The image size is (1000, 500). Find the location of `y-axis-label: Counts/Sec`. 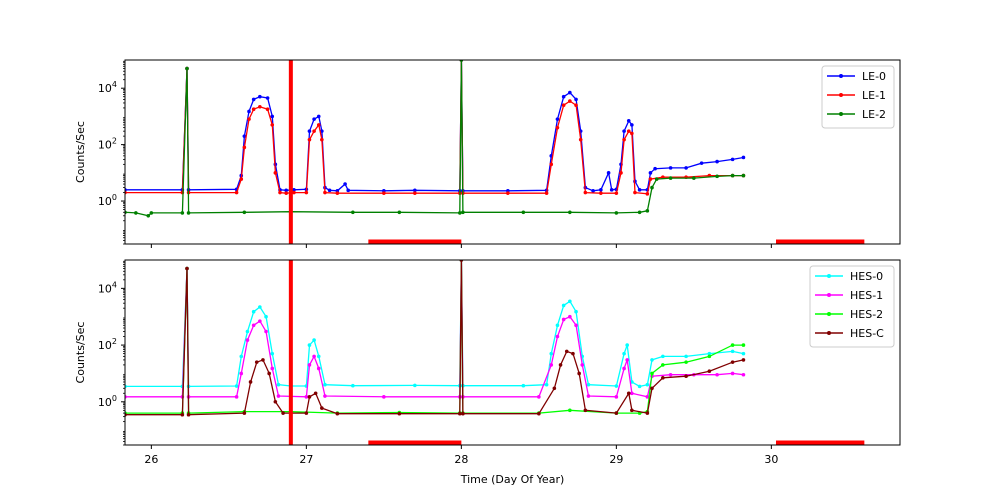

y-axis-label: Counts/Sec is located at coordinates (80, 152).